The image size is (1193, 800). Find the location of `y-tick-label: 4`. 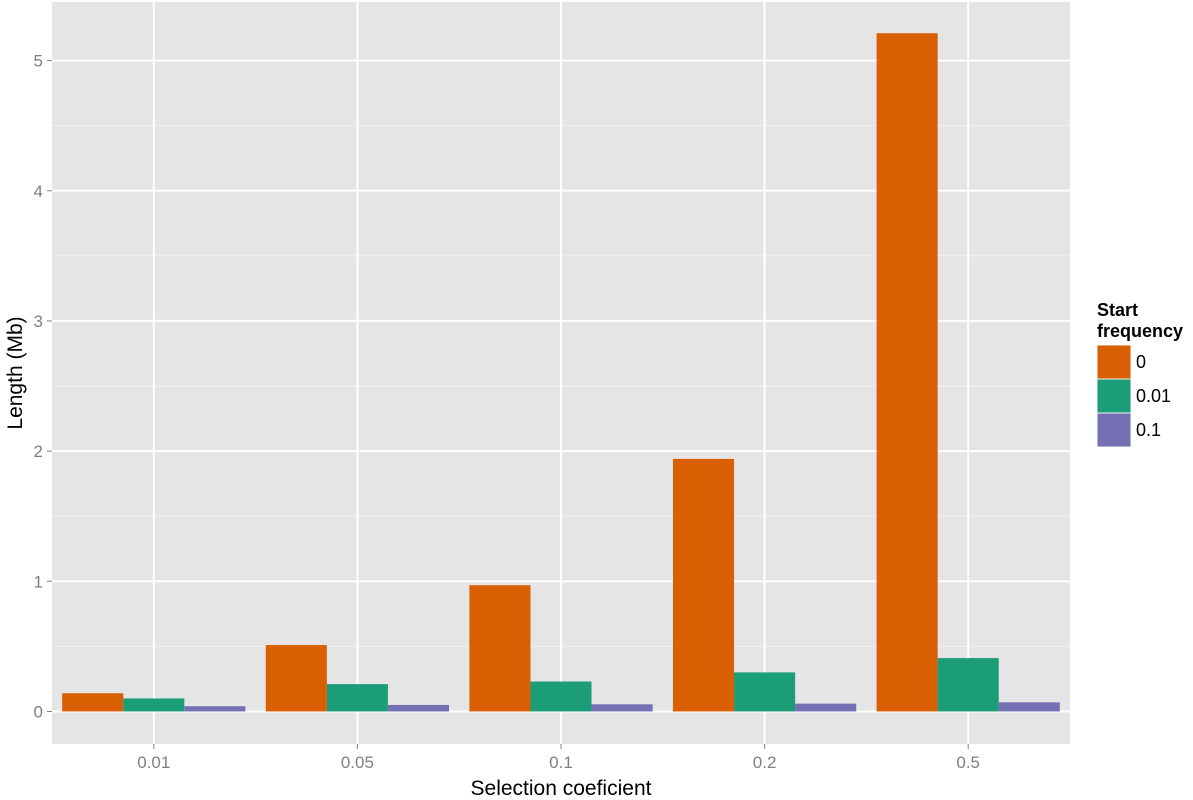

y-tick-label: 4 is located at coordinates (38, 191).